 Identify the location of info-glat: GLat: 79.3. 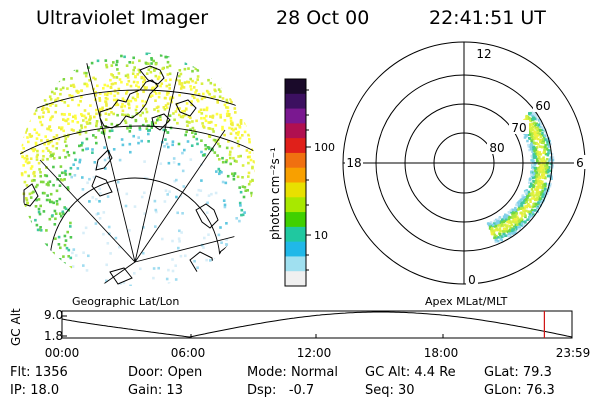
(518, 372).